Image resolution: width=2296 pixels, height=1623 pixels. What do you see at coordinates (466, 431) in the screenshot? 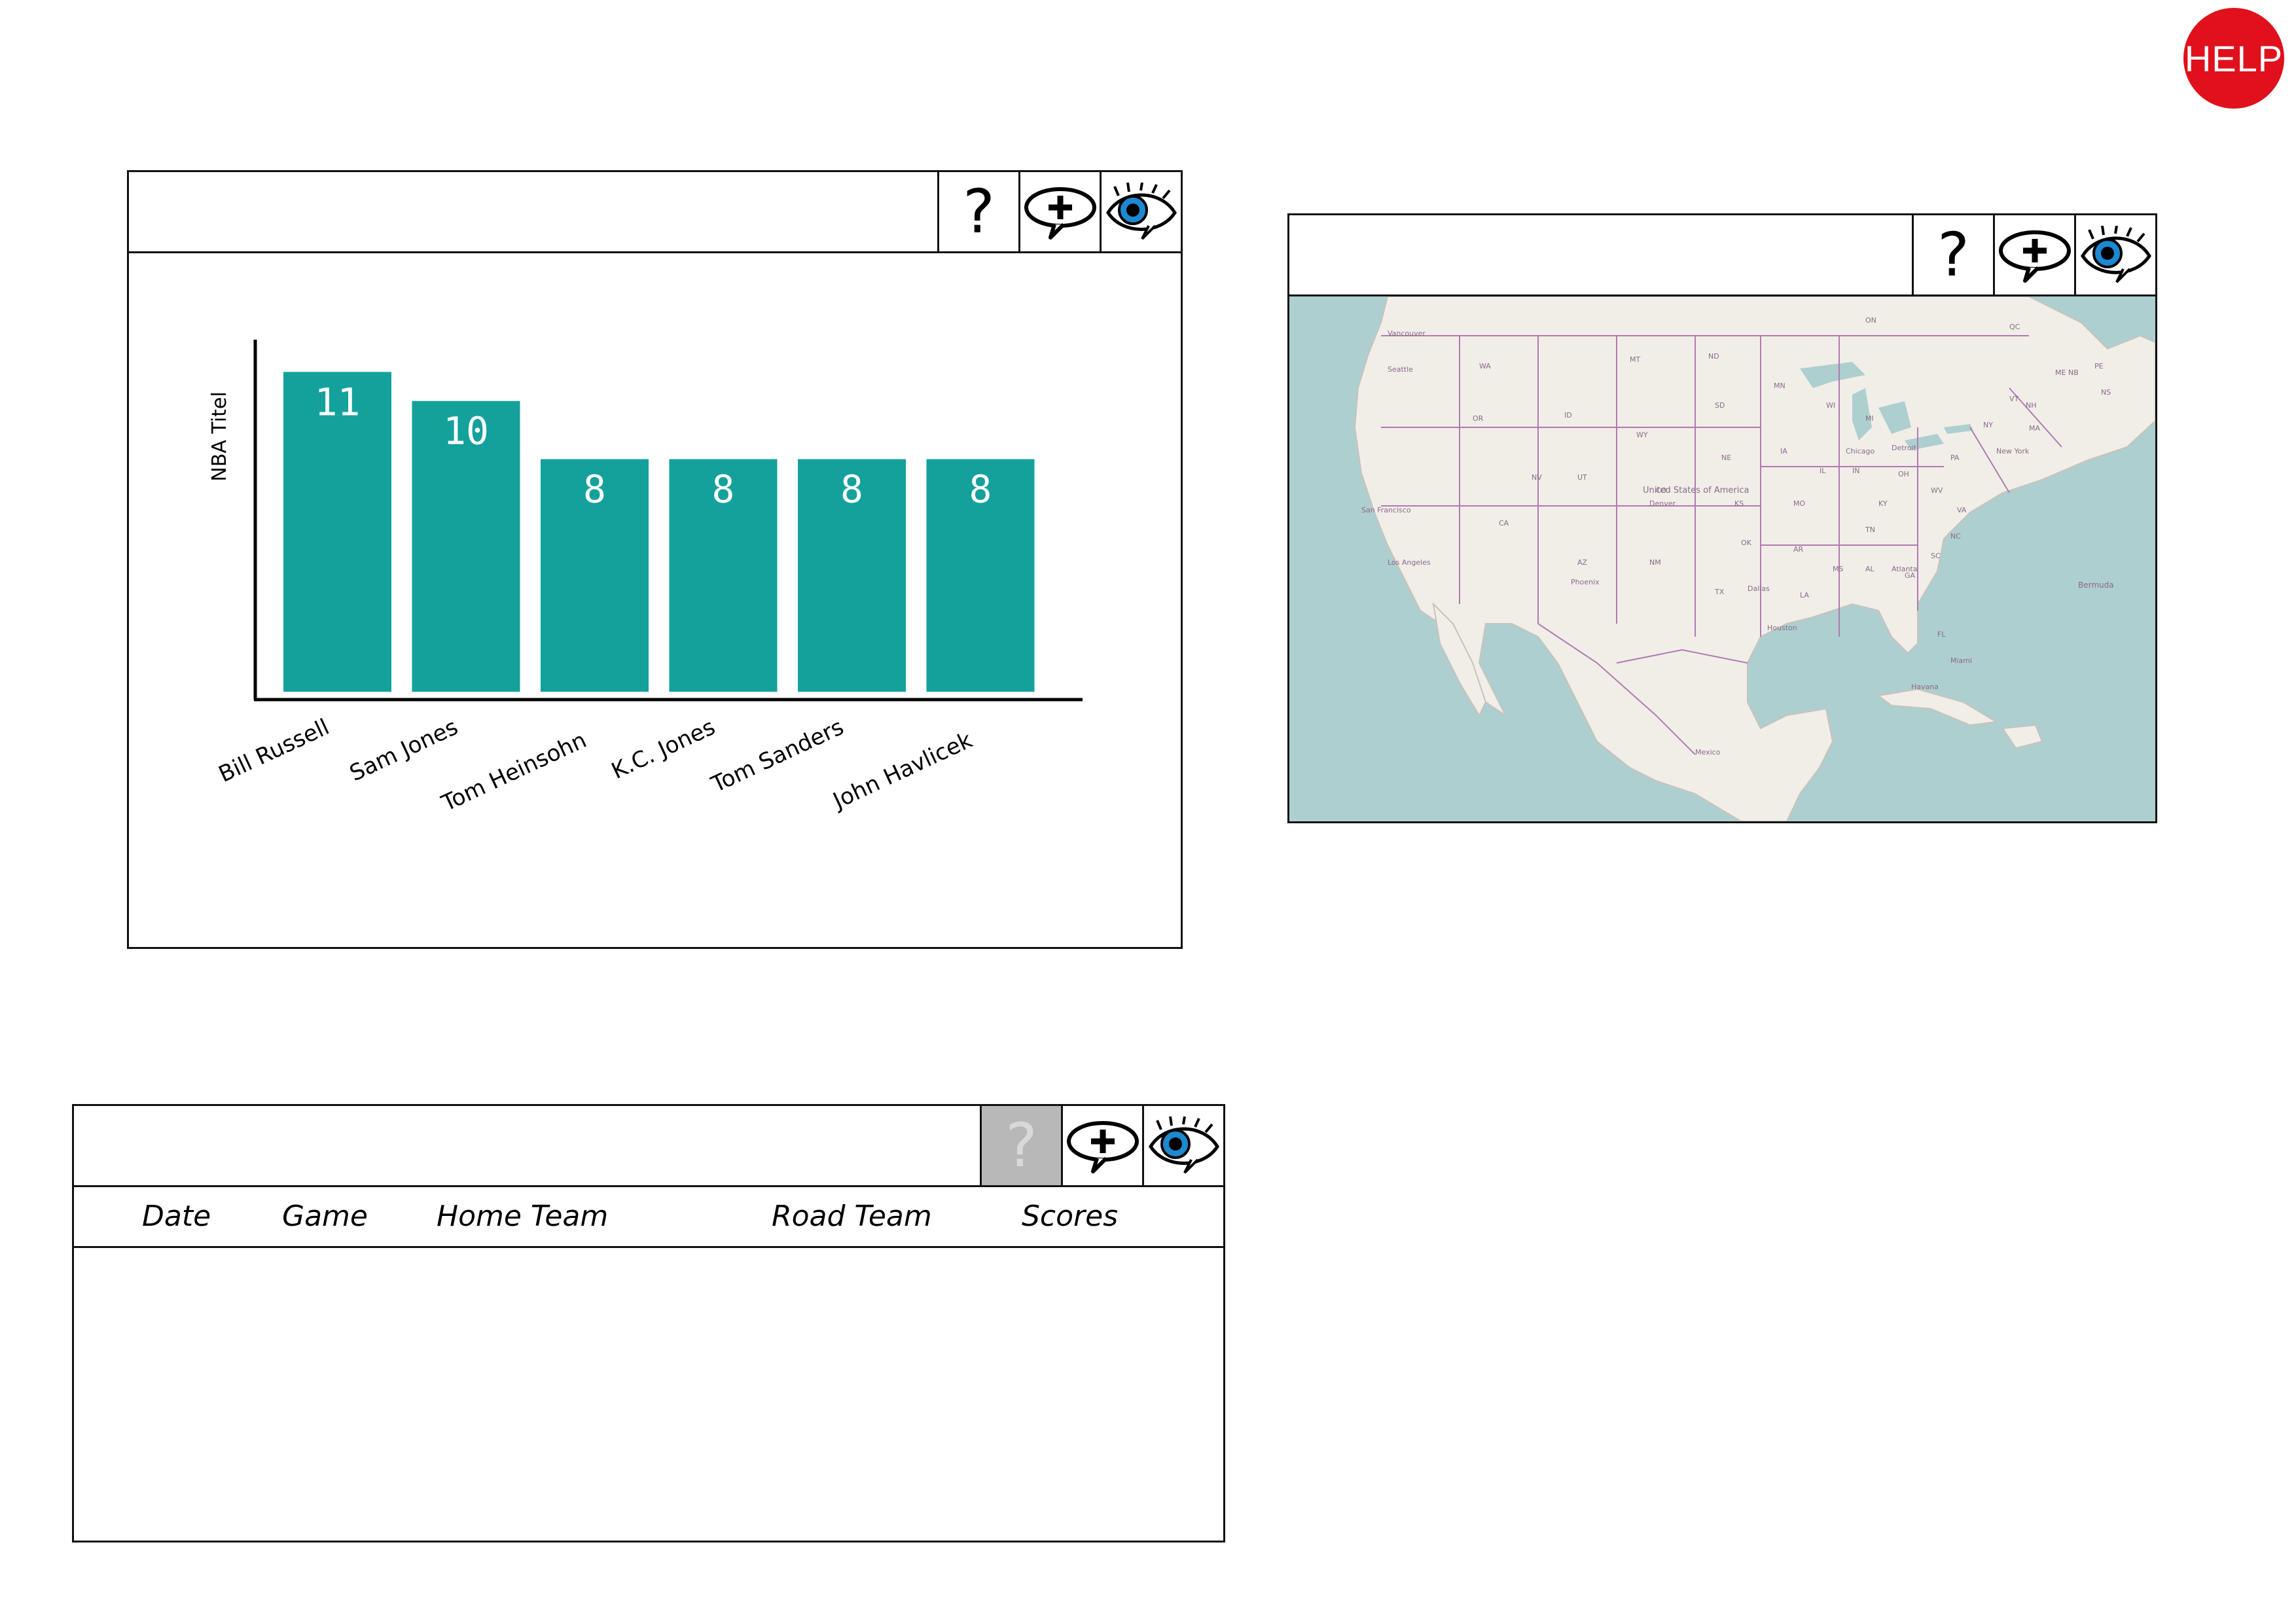
I see `bar-value-label-1: 10` at bounding box center [466, 431].